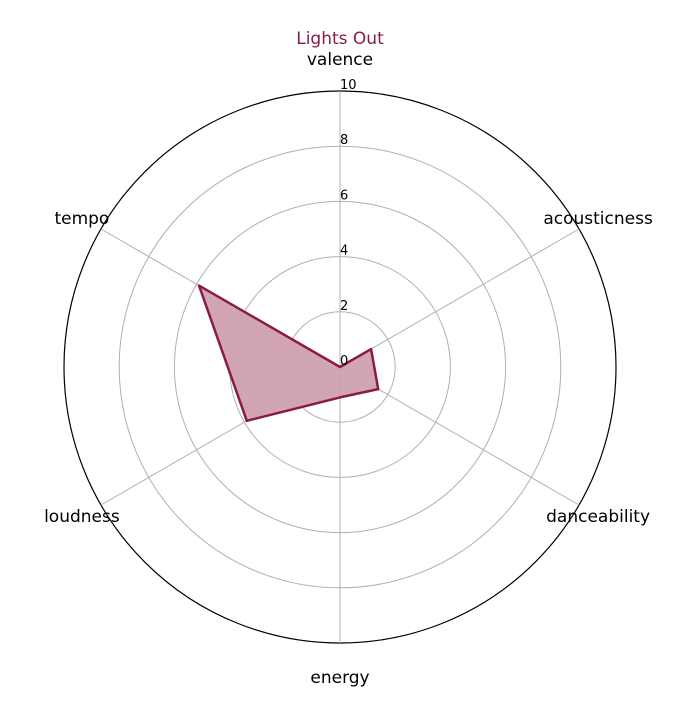 Image resolution: width=695 pixels, height=721 pixels. What do you see at coordinates (340, 60) in the screenshot?
I see `axis-label-valence: valence` at bounding box center [340, 60].